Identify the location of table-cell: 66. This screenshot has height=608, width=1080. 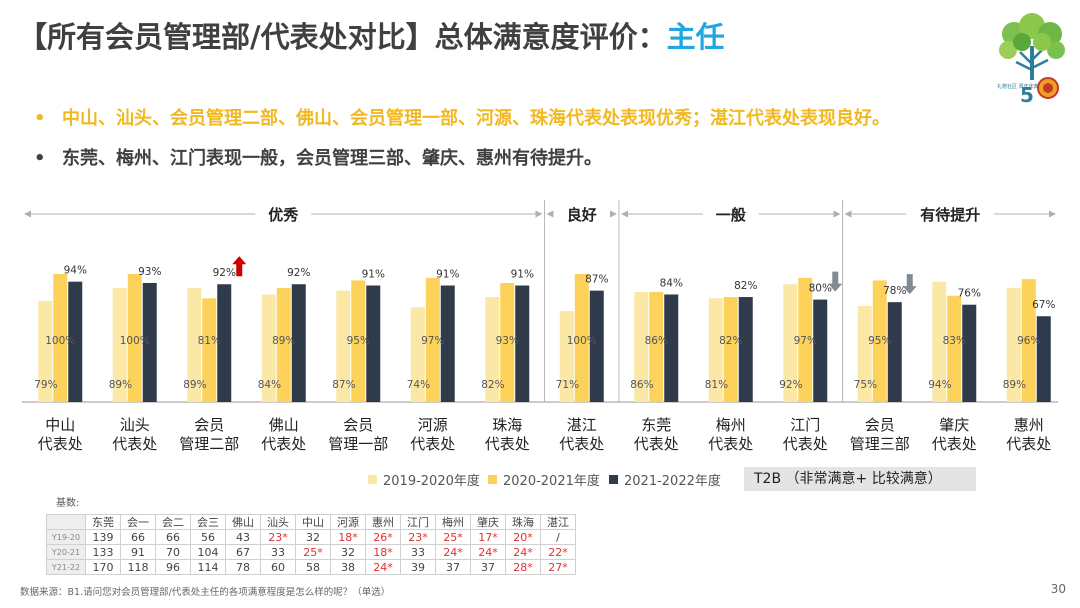
(138, 537).